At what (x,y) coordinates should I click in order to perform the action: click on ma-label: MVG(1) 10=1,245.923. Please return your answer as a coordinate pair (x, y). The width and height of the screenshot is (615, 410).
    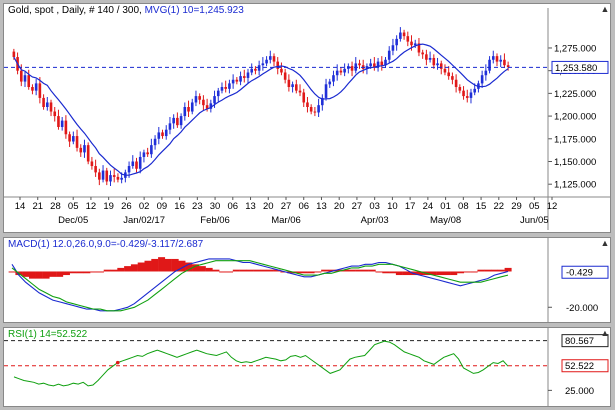
    Looking at the image, I should click on (194, 10).